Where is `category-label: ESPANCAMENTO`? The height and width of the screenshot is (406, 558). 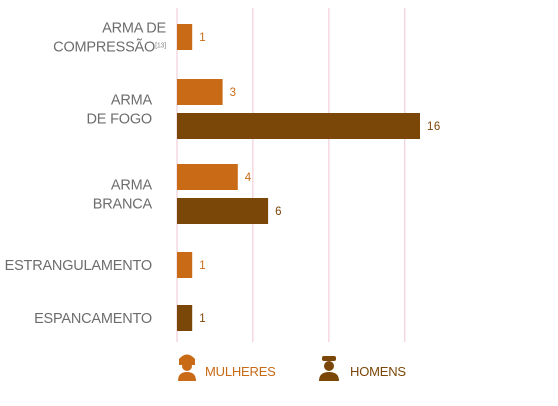
category-label: ESPANCAMENTO is located at coordinates (93, 319).